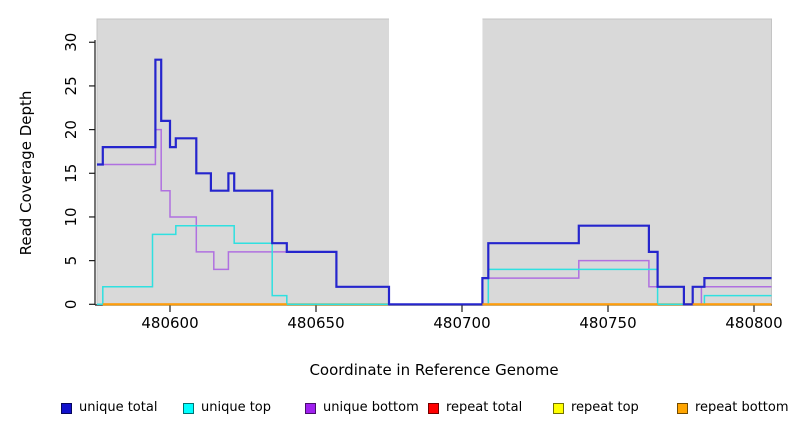 Image resolution: width=792 pixels, height=436 pixels. I want to click on y-axis-title: Read Coverage Depth, so click(26, 173).